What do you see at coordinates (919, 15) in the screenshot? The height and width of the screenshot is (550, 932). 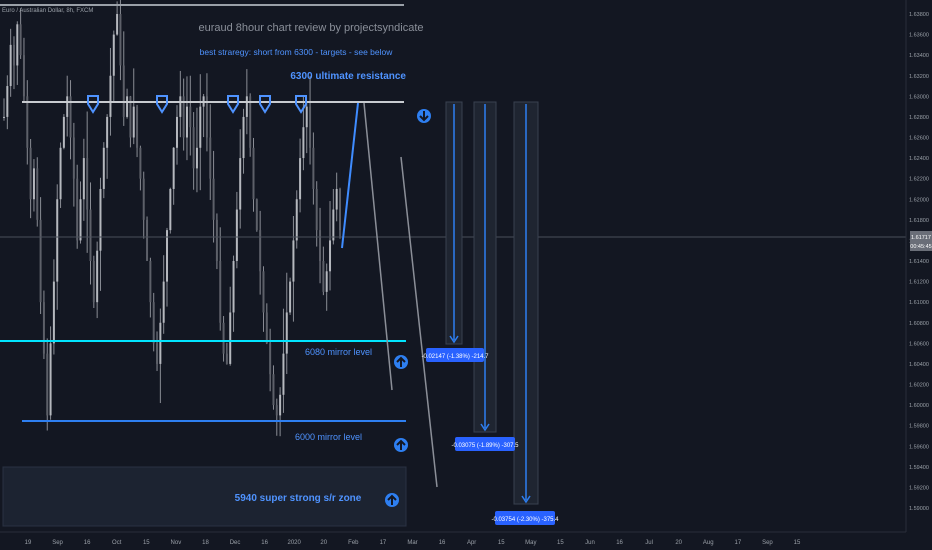 I see `price-tick-label: 1.63800` at bounding box center [919, 15].